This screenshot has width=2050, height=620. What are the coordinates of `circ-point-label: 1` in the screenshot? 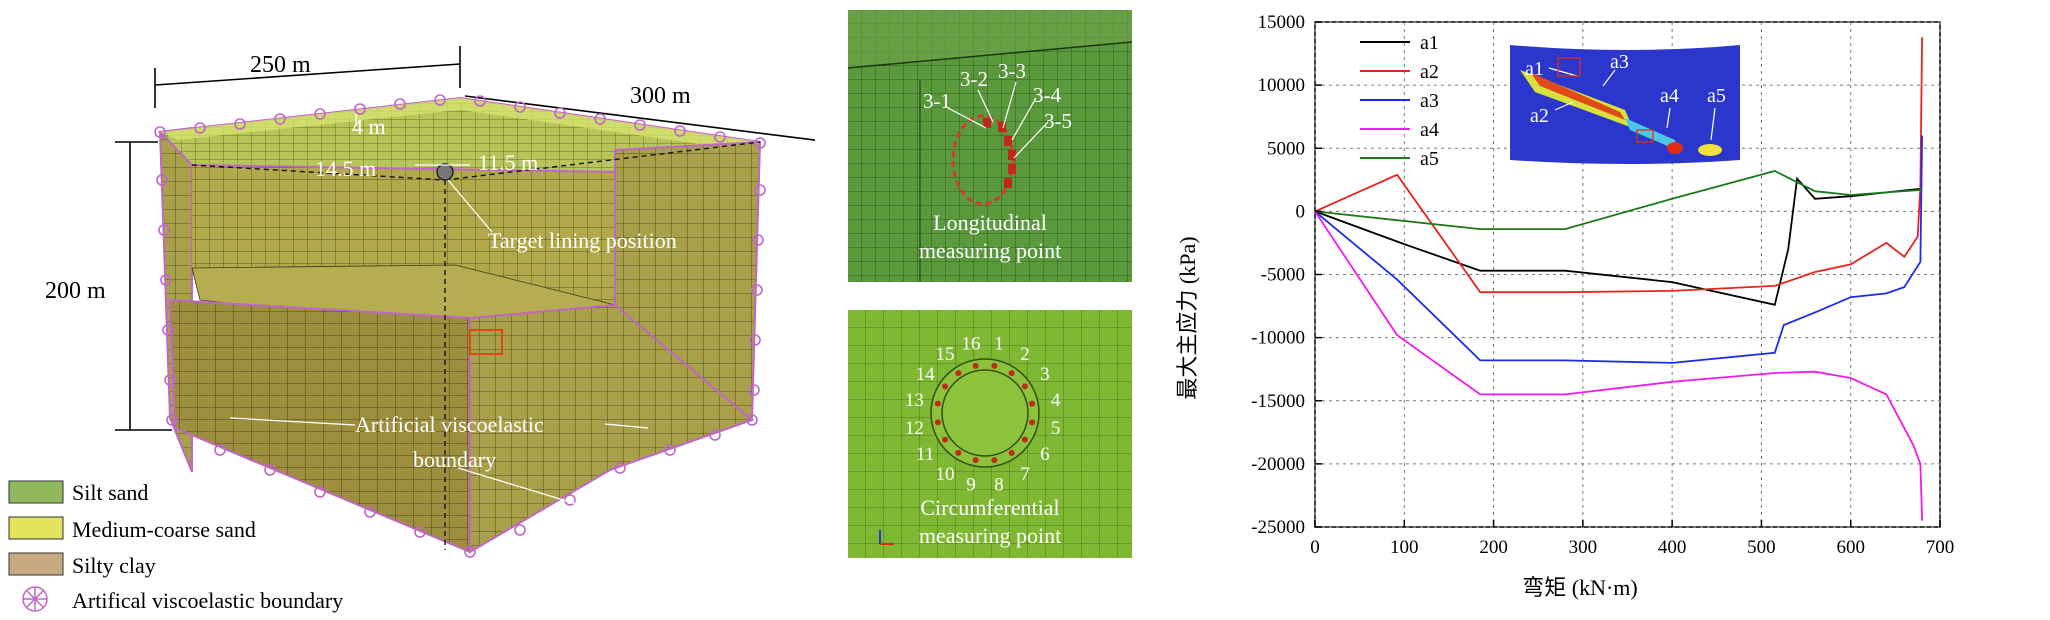 It's located at (999, 343).